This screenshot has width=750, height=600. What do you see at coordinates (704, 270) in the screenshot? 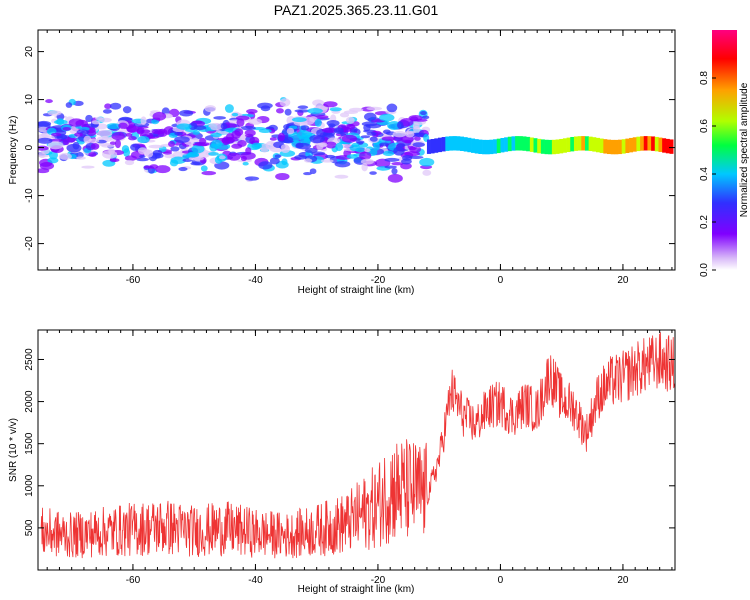
I see `colorbar-tick-label: 0.0` at bounding box center [704, 270].